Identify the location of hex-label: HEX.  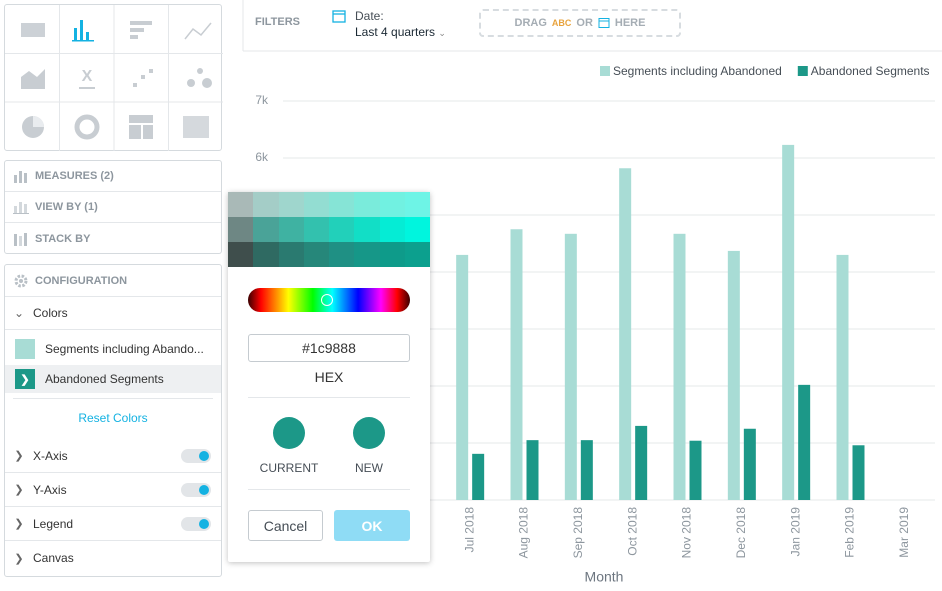
(329, 377).